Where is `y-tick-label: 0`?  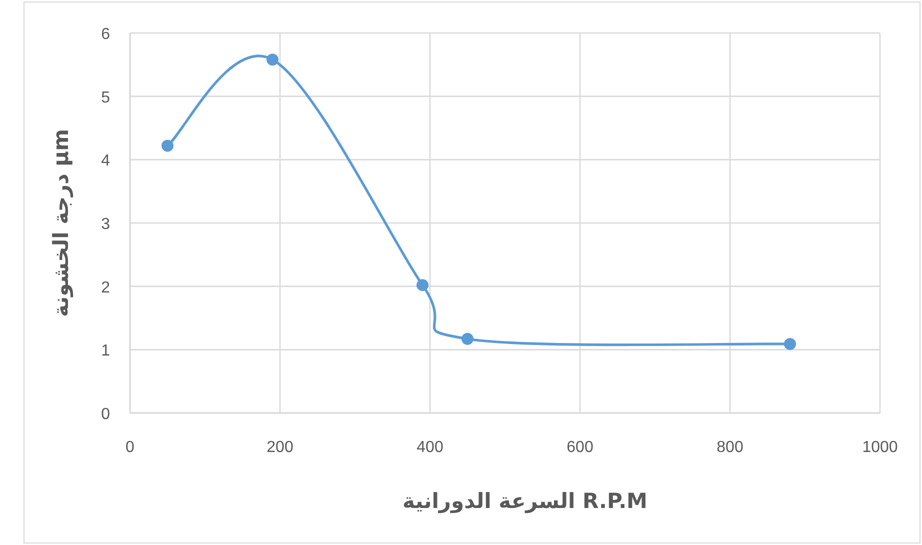 y-tick-label: 0 is located at coordinates (105, 414).